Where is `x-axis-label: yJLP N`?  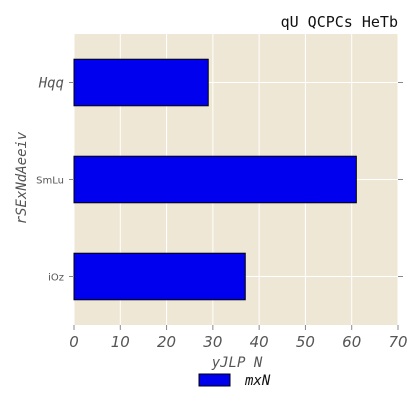 x-axis-label: yJLP N is located at coordinates (237, 363).